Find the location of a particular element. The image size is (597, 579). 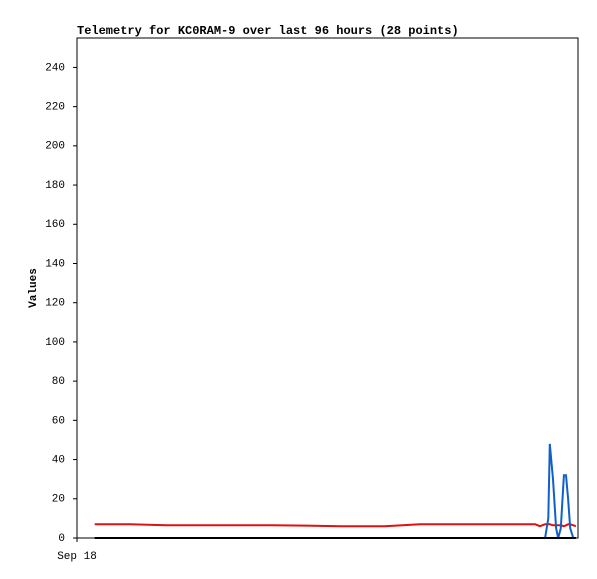

y-tick-label: 0 is located at coordinates (61, 539).